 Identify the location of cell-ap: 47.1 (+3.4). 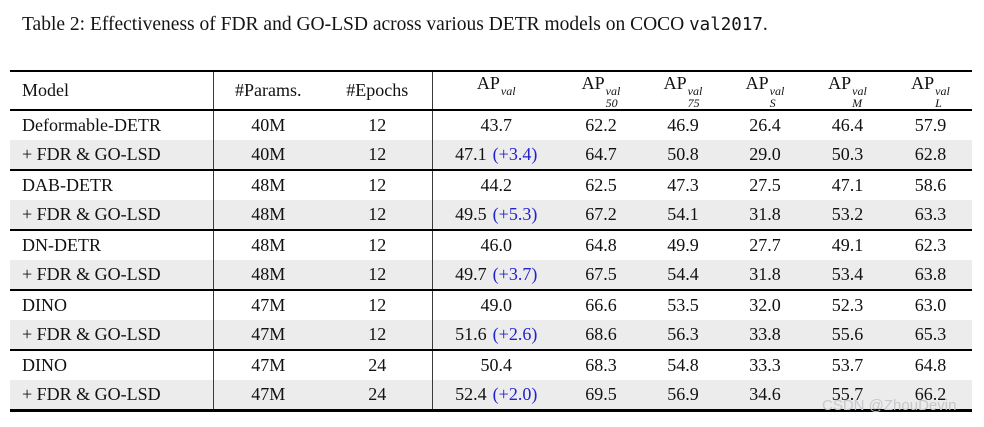
(496, 155).